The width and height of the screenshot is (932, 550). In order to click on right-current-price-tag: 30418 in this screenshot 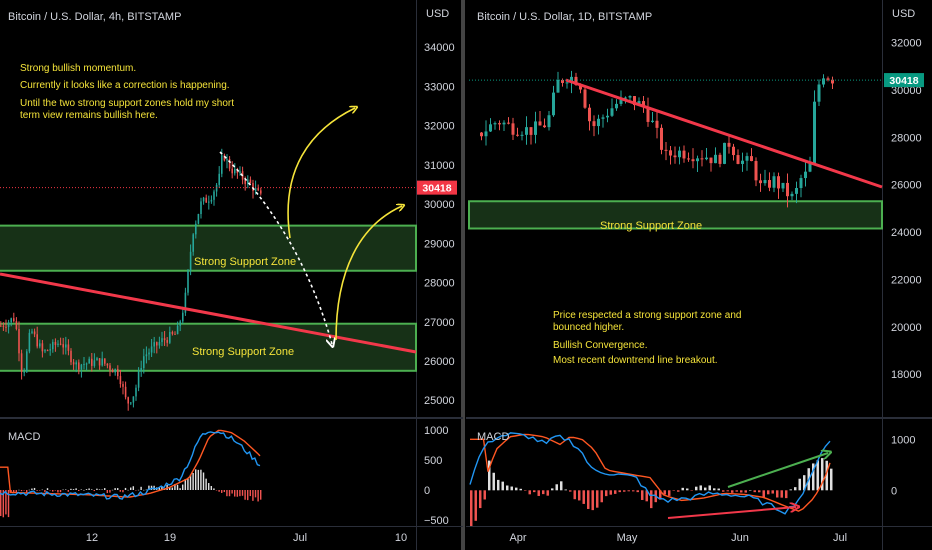, I will do `click(904, 80)`.